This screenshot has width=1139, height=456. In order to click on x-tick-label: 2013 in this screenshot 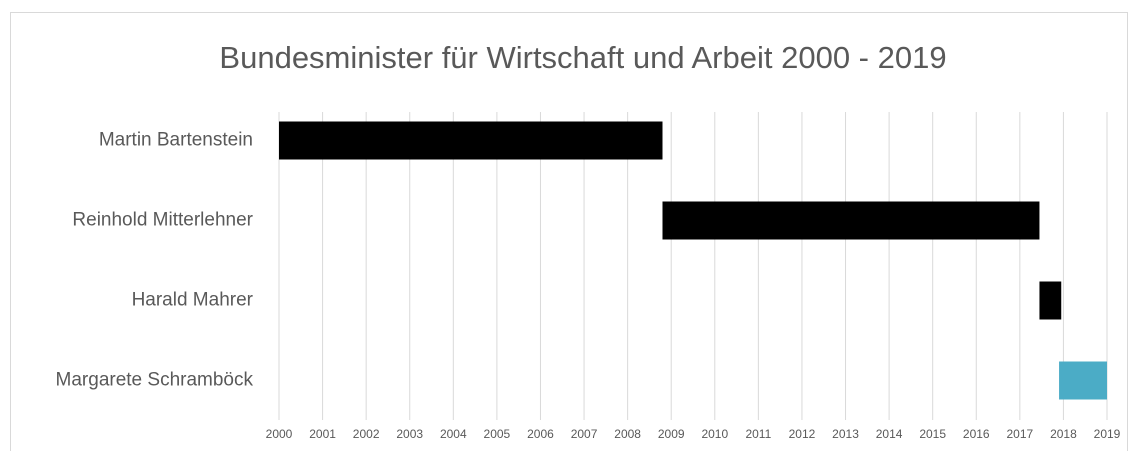, I will do `click(845, 434)`.